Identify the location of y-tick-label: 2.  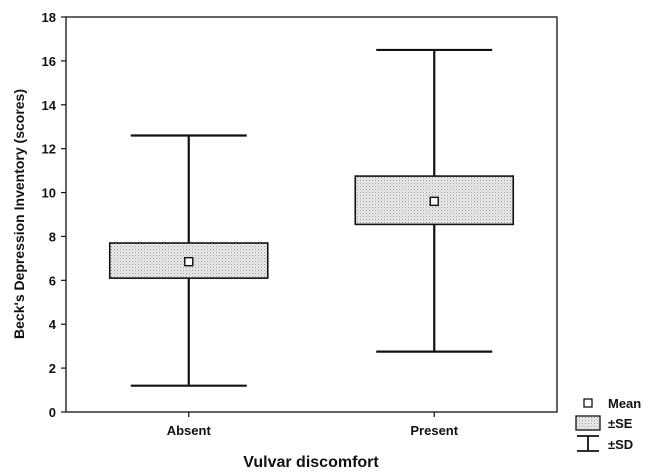
(52, 368).